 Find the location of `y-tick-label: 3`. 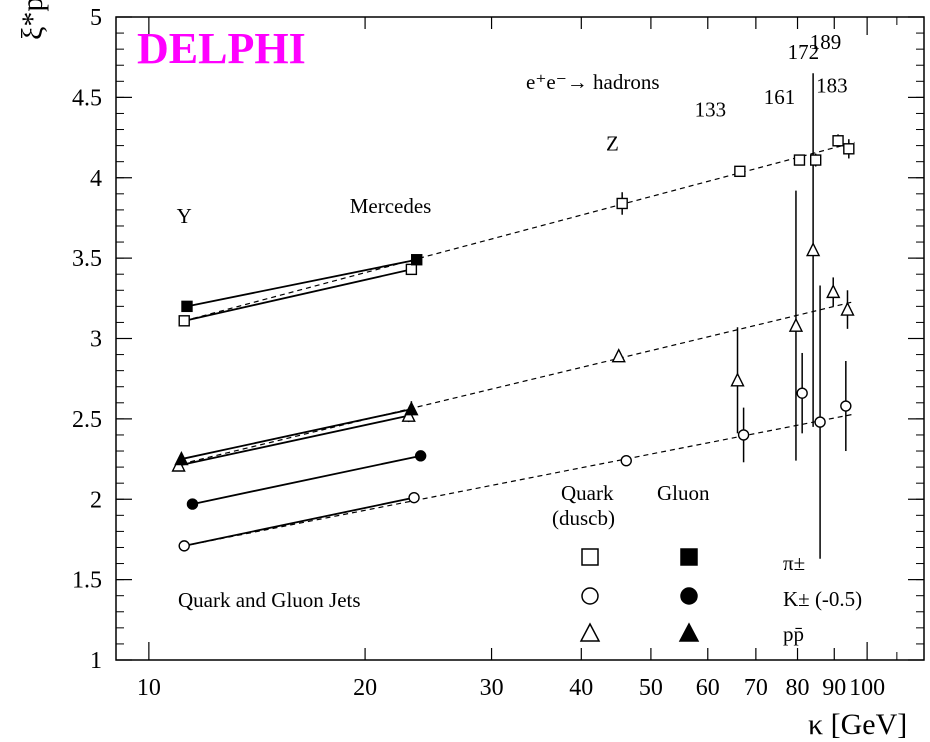

y-tick-label: 3 is located at coordinates (96, 340).